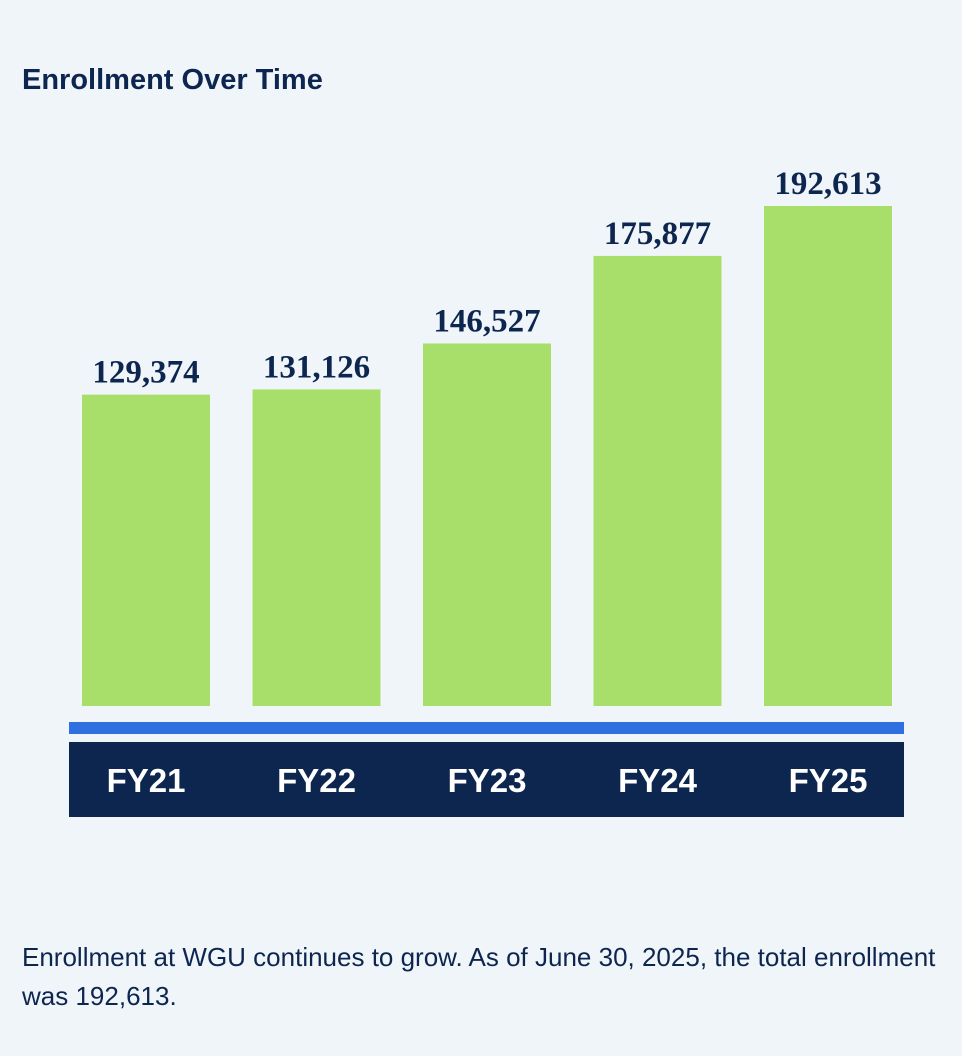 The image size is (962, 1056). What do you see at coordinates (486, 321) in the screenshot?
I see `data-label: 146,527` at bounding box center [486, 321].